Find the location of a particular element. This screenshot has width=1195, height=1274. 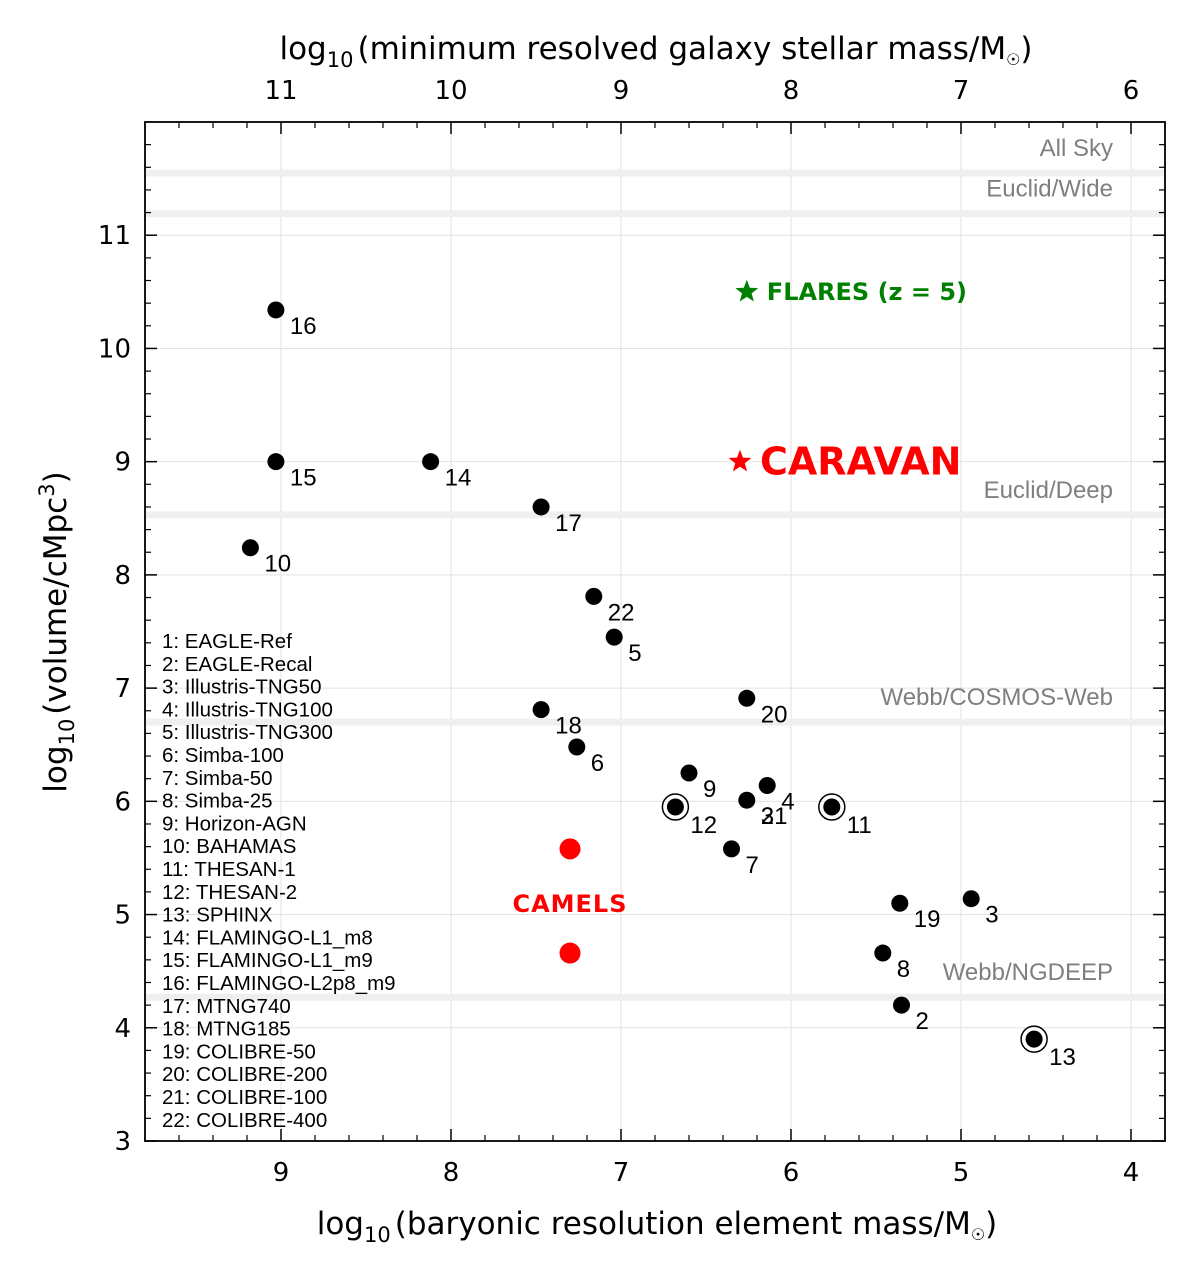

legend-entry: 8: Simba-25 is located at coordinates (217, 801).